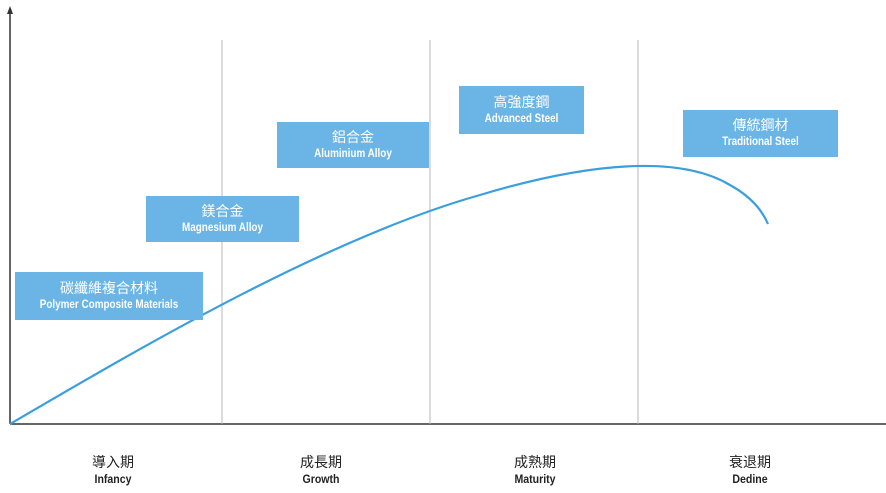 The image size is (886, 493). What do you see at coordinates (750, 479) in the screenshot?
I see `stage-en-label: Dedine` at bounding box center [750, 479].